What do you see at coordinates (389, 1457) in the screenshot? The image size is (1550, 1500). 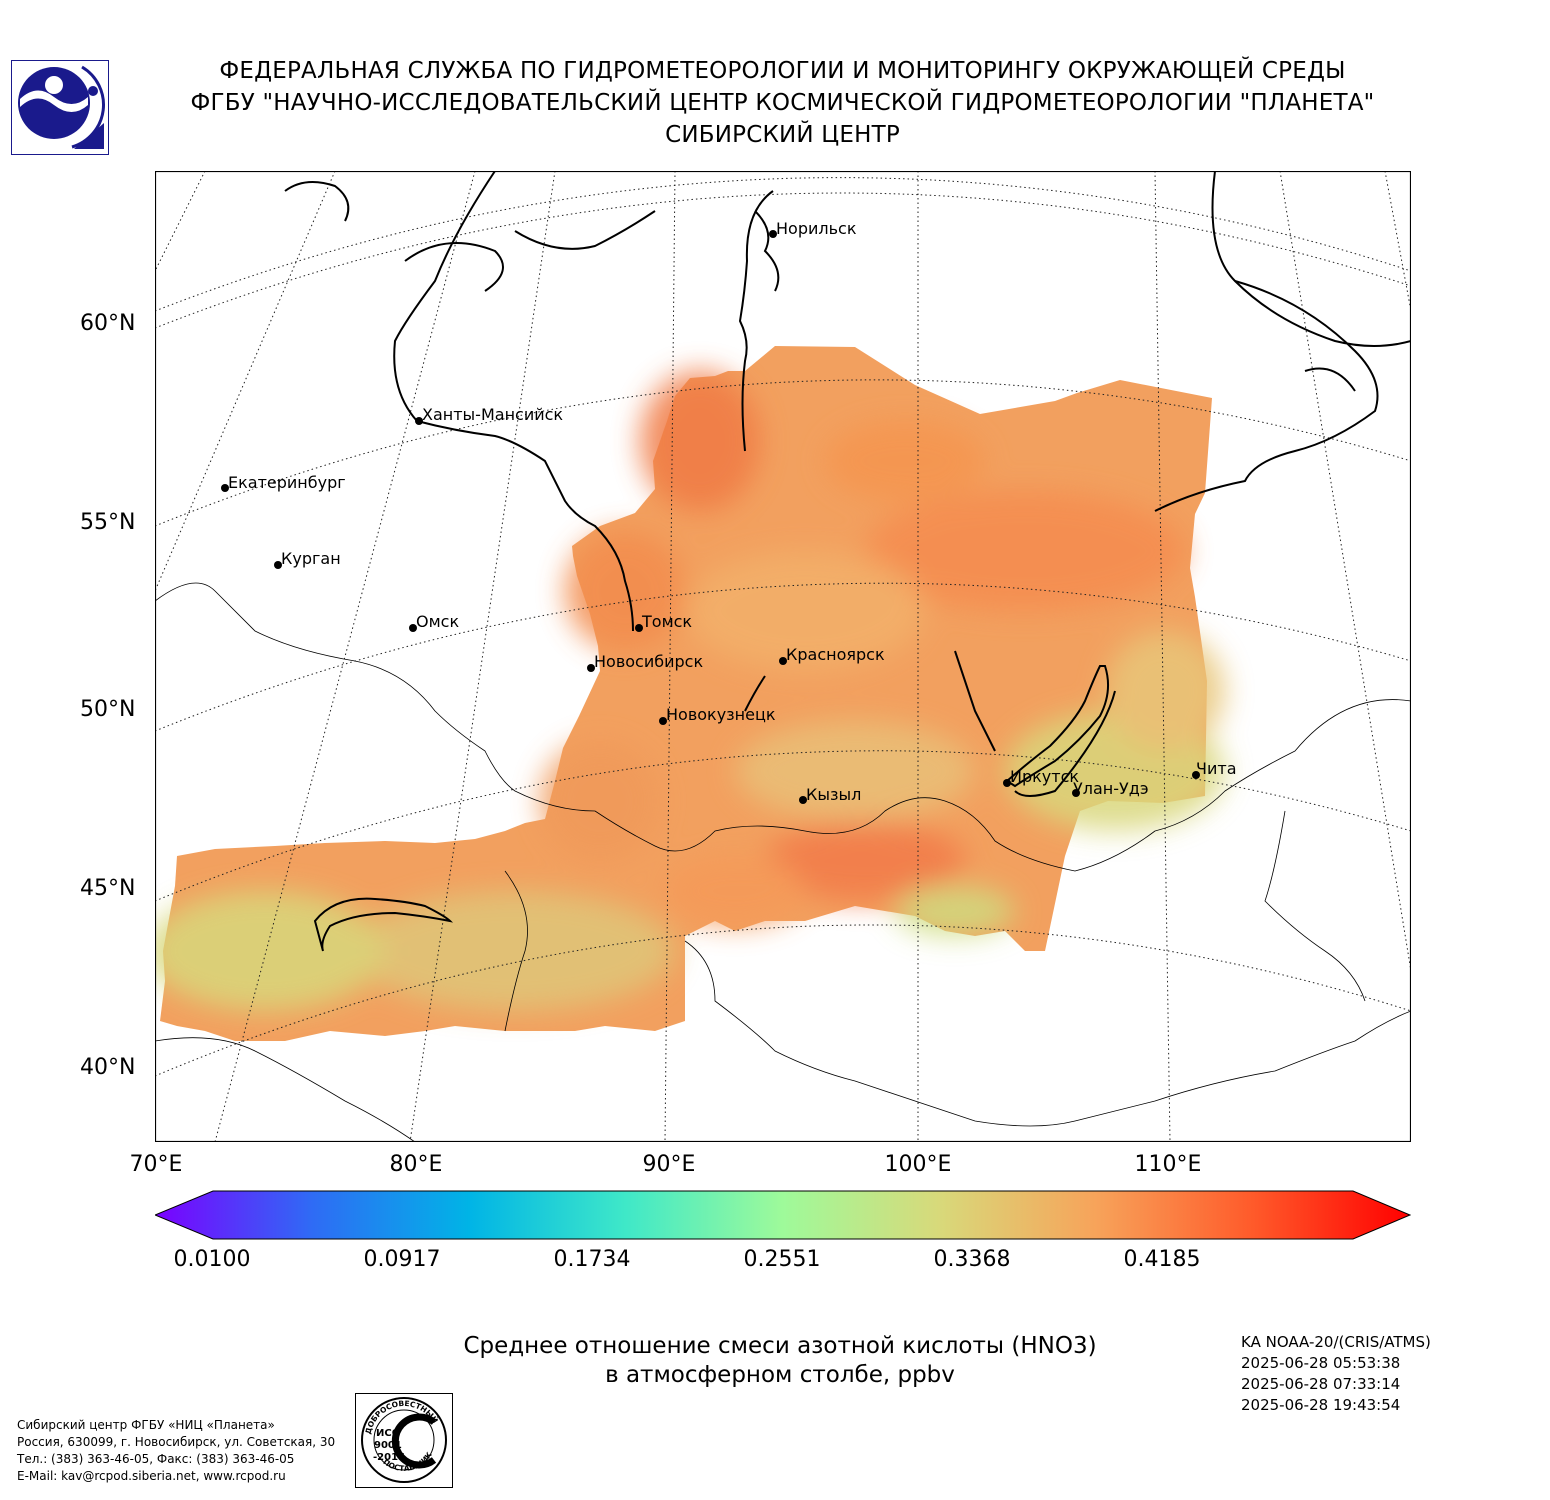 I see `iso-year: -2015` at bounding box center [389, 1457].